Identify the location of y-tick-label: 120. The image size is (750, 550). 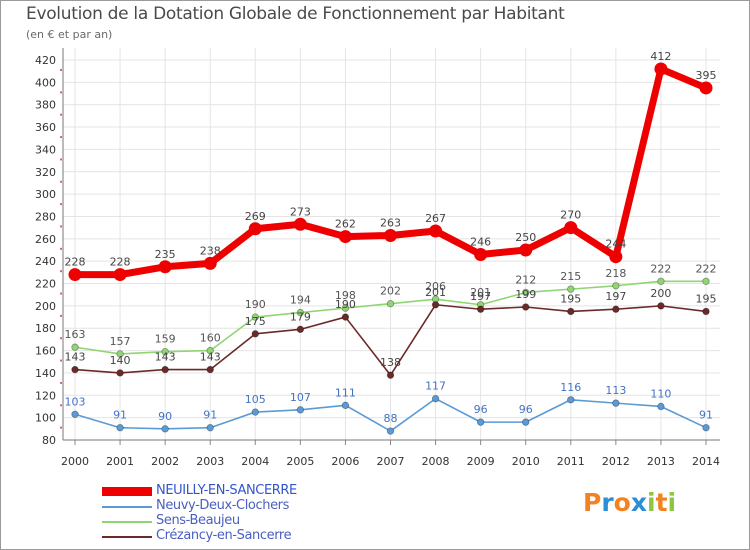
(45, 395).